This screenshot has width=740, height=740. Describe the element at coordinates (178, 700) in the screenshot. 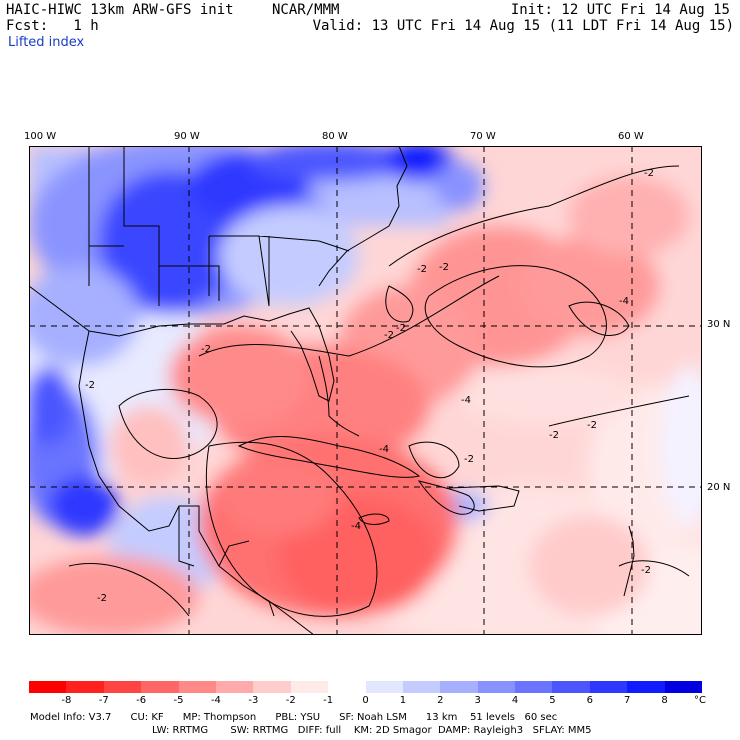

I see `colorbar-tick-label: -5` at that location.